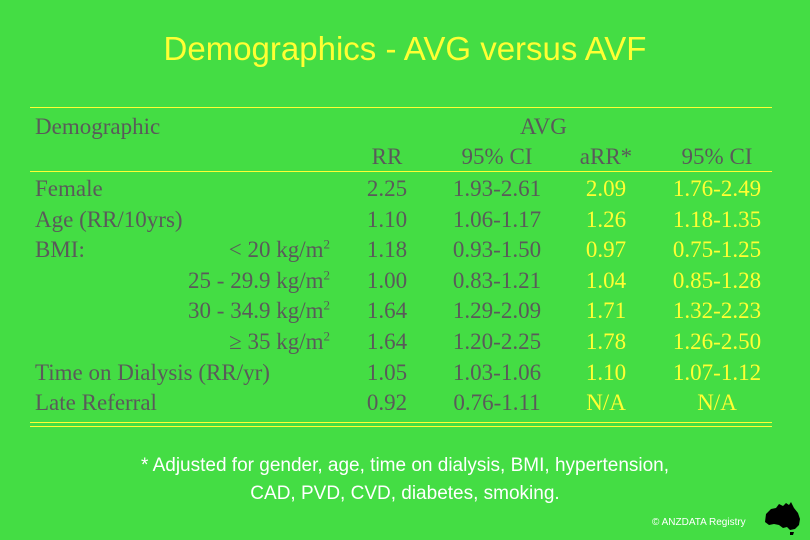  What do you see at coordinates (717, 219) in the screenshot?
I see `cell-ci2: 1.18-1.35` at bounding box center [717, 219].